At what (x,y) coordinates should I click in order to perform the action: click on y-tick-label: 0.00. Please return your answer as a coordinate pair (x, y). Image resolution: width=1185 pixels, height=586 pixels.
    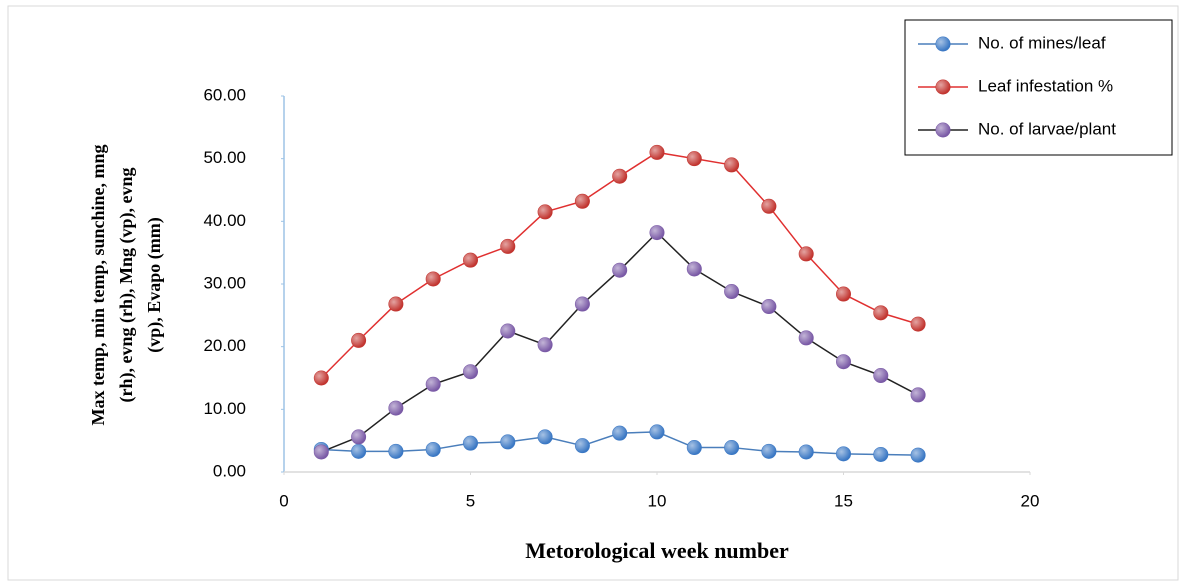
    Looking at the image, I should click on (229, 470).